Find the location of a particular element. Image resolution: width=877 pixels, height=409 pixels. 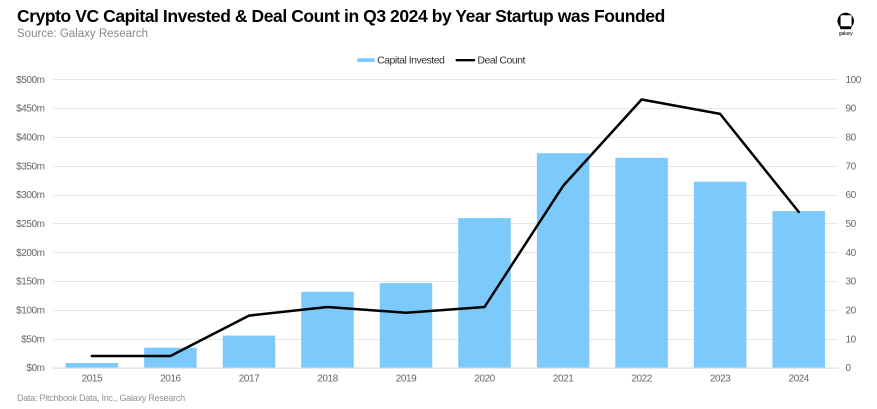

svg-text: $100m is located at coordinates (30, 311).